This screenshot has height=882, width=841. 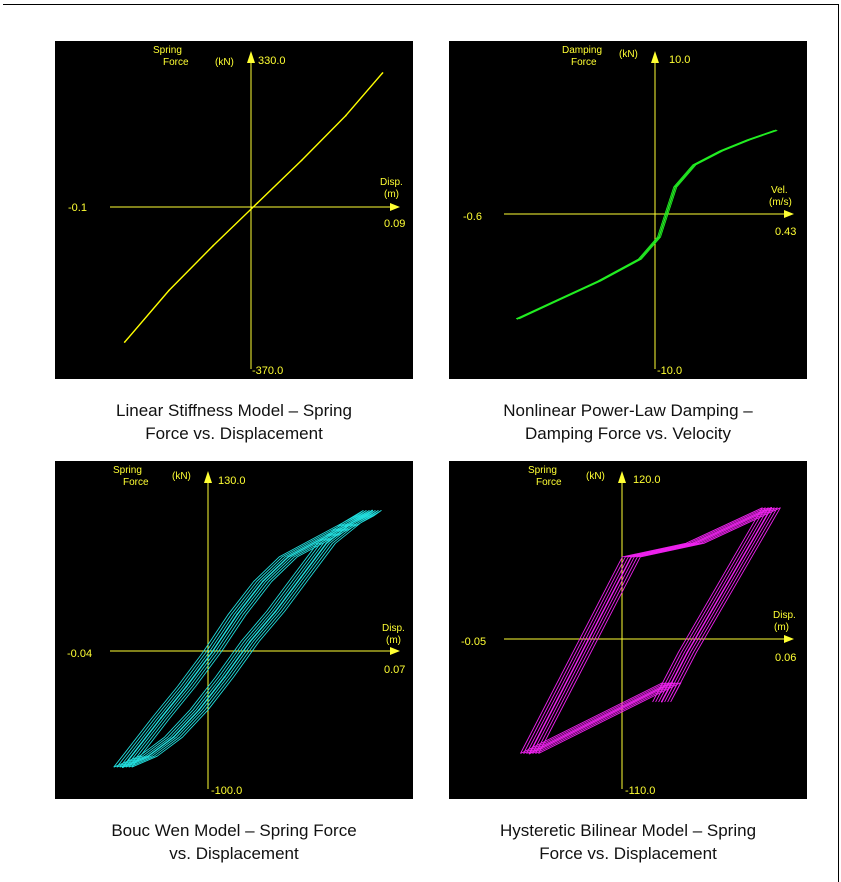 I want to click on caption-line-1: Linear Stiffness Model – Spring, so click(x=234, y=410).